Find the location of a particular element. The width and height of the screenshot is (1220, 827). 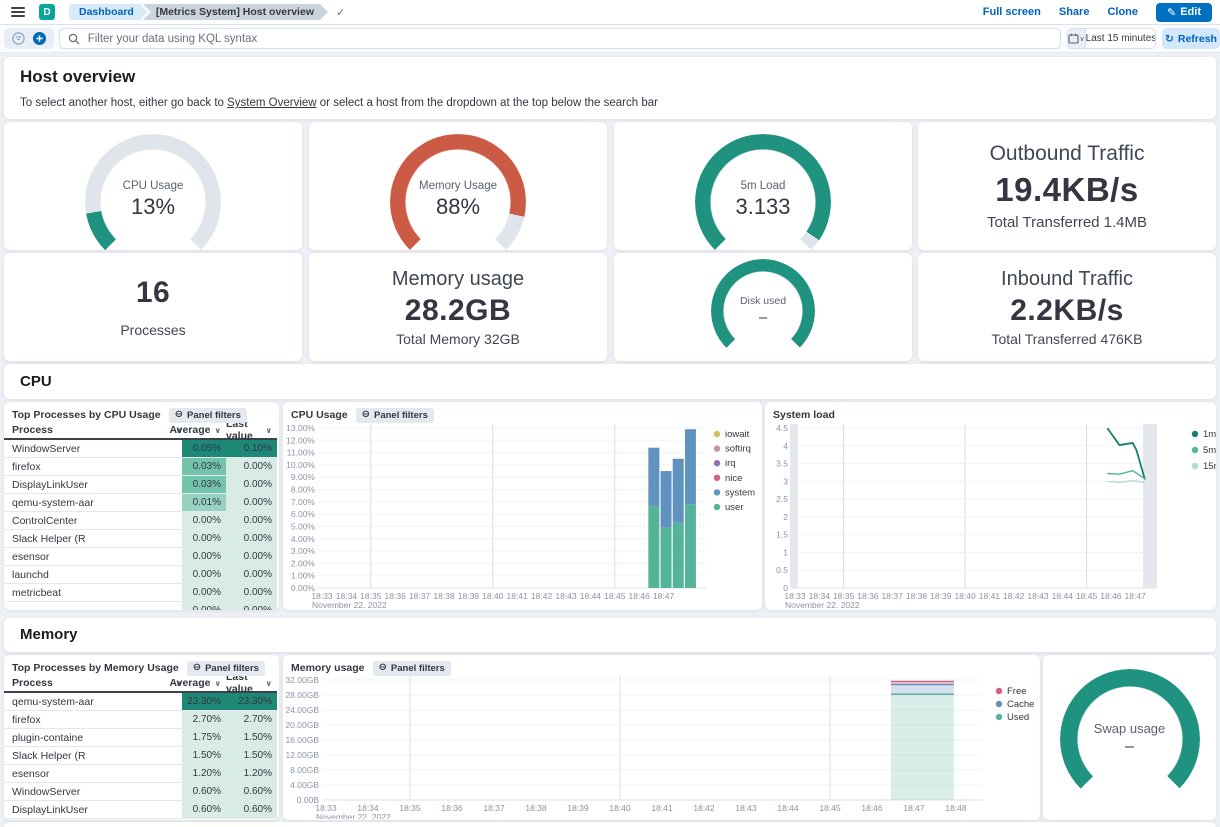

process-name: metricbeat is located at coordinates (37, 592).